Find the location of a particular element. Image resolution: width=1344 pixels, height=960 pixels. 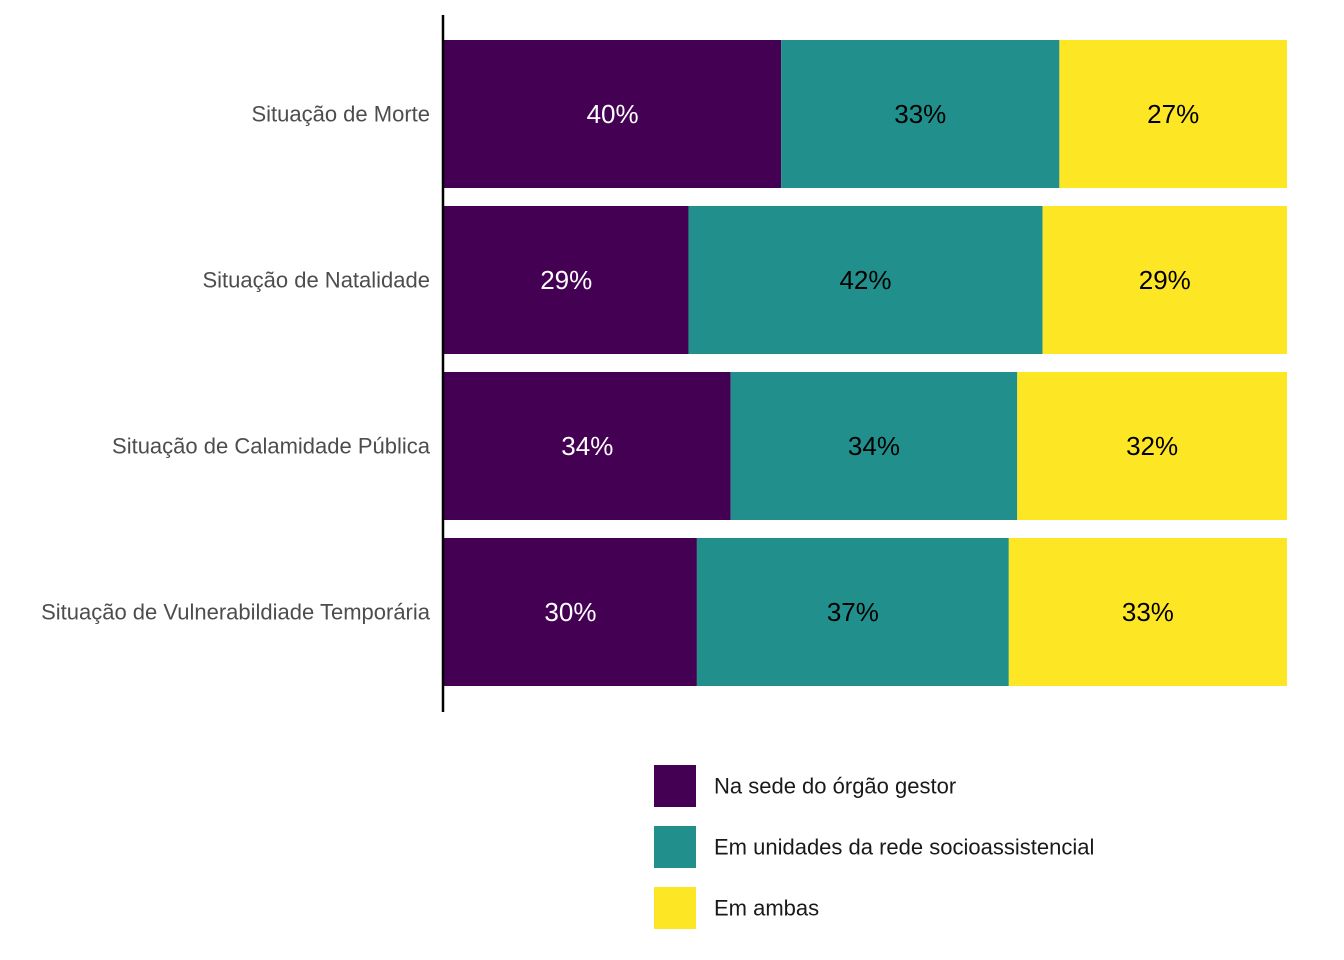

bar-value-label: 40% is located at coordinates (613, 114).